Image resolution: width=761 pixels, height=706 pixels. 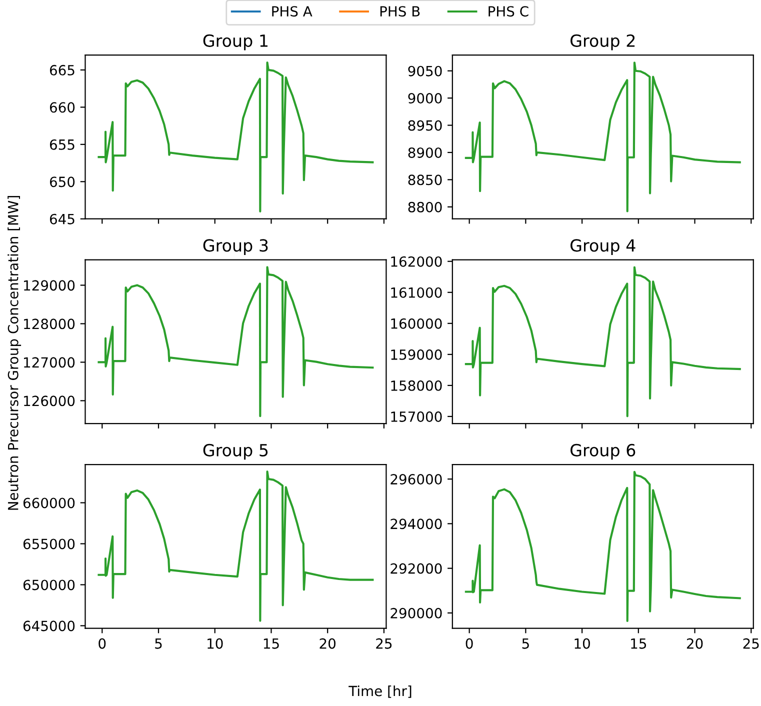 I want to click on legend-label: PHS B, so click(x=400, y=11).